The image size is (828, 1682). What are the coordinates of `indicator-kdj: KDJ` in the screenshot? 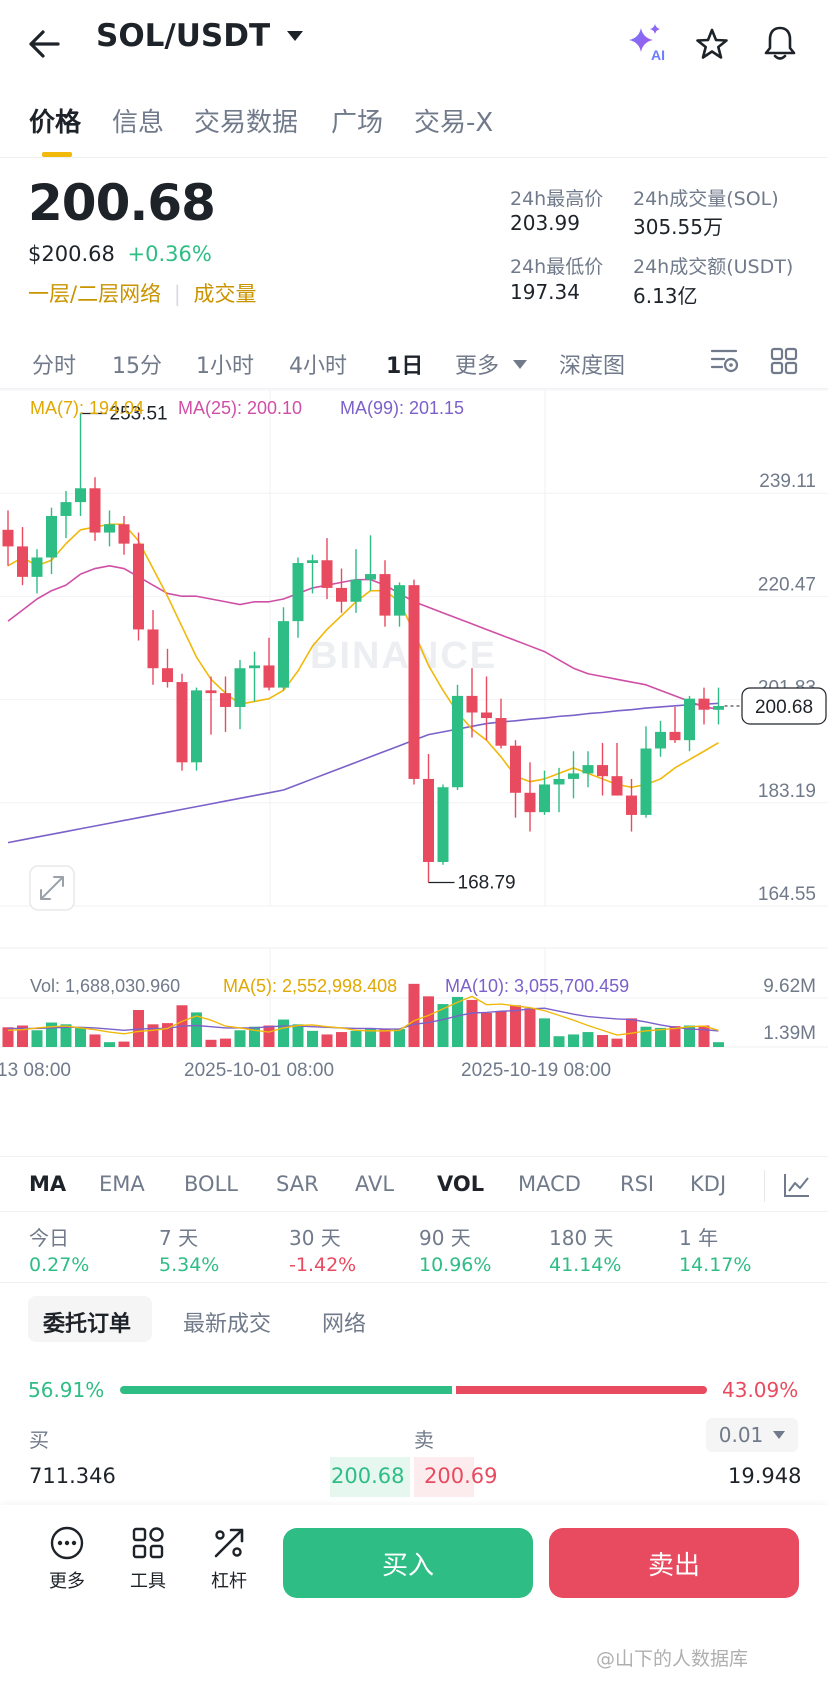 It's located at (708, 1184).